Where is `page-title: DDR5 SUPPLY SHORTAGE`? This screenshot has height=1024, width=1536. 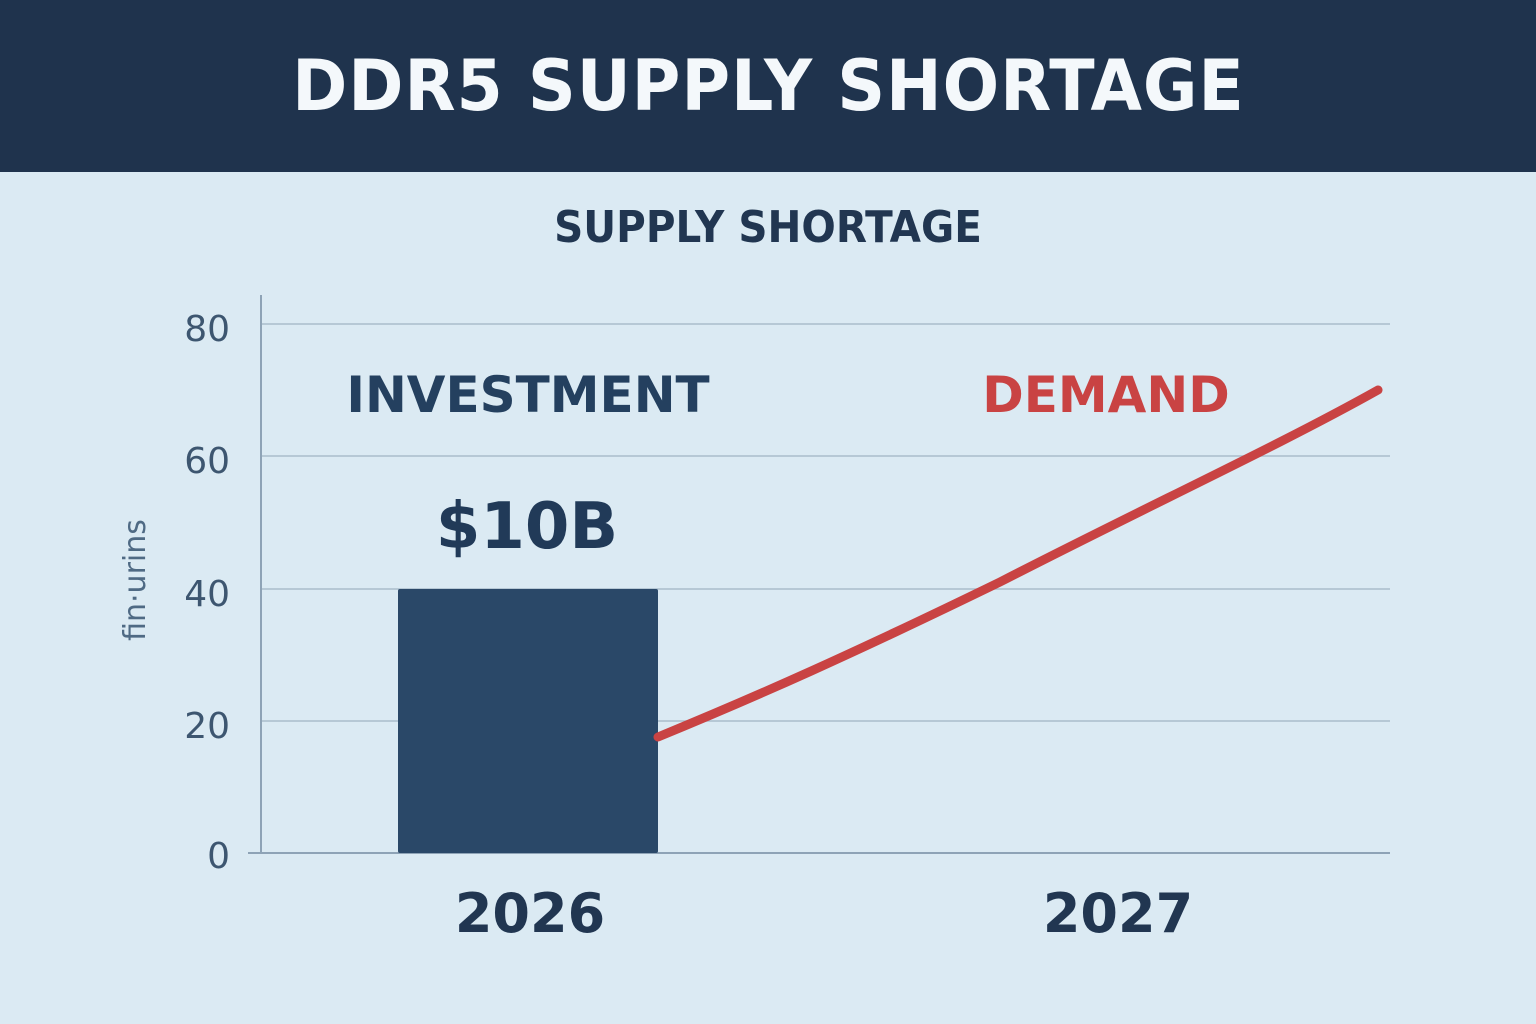
page-title: DDR5 SUPPLY SHORTAGE is located at coordinates (768, 86).